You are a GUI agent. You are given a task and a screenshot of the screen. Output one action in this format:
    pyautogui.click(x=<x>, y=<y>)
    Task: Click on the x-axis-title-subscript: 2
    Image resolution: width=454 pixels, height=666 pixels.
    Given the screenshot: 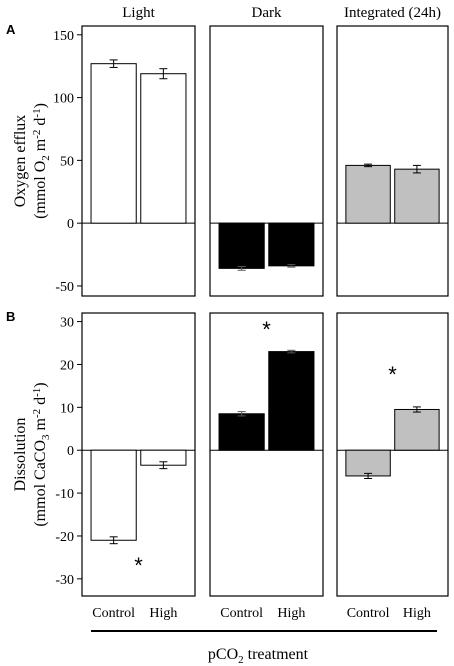 What is the action you would take?
    pyautogui.click(x=241, y=660)
    